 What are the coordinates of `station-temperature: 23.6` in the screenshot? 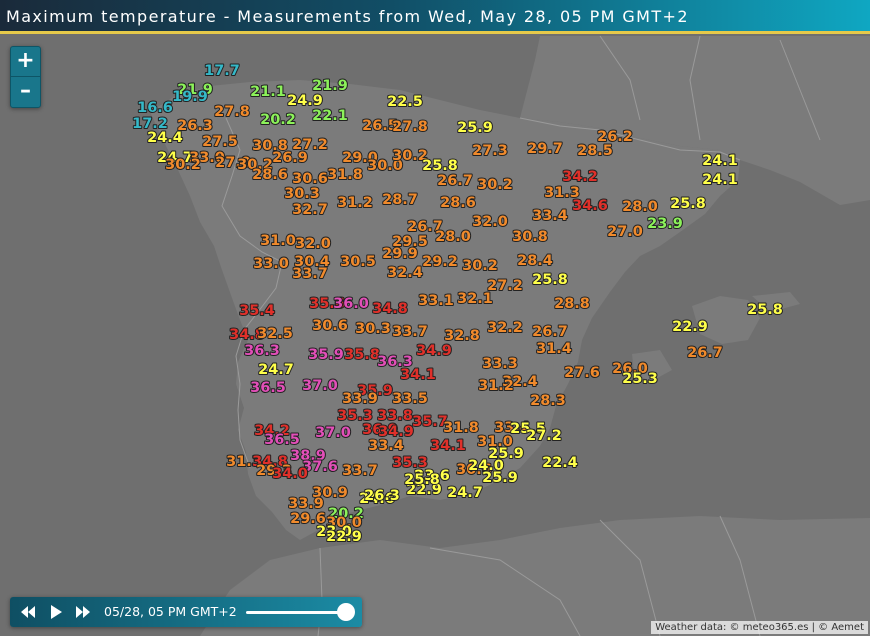 It's located at (432, 476).